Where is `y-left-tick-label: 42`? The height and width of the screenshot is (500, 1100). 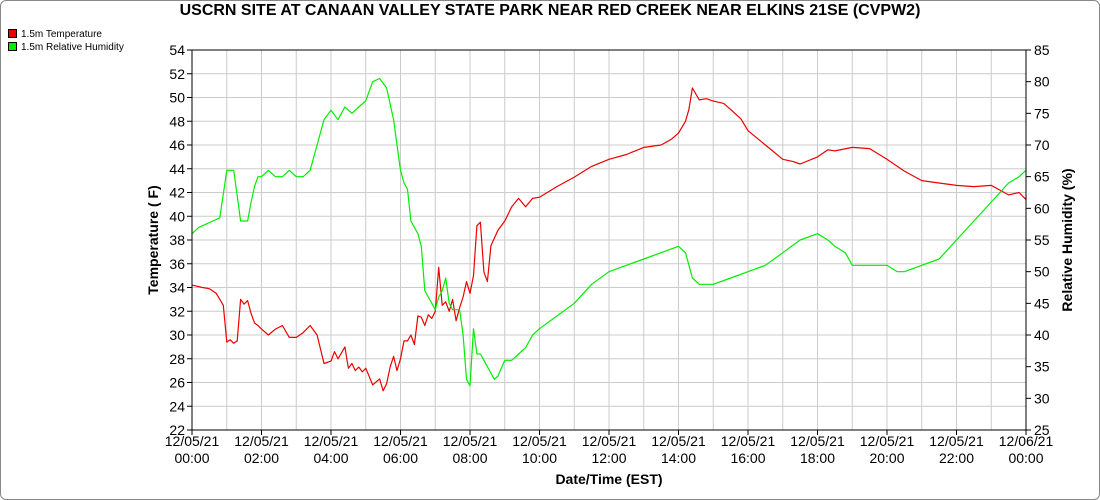
y-left-tick-label: 42 is located at coordinates (177, 193).